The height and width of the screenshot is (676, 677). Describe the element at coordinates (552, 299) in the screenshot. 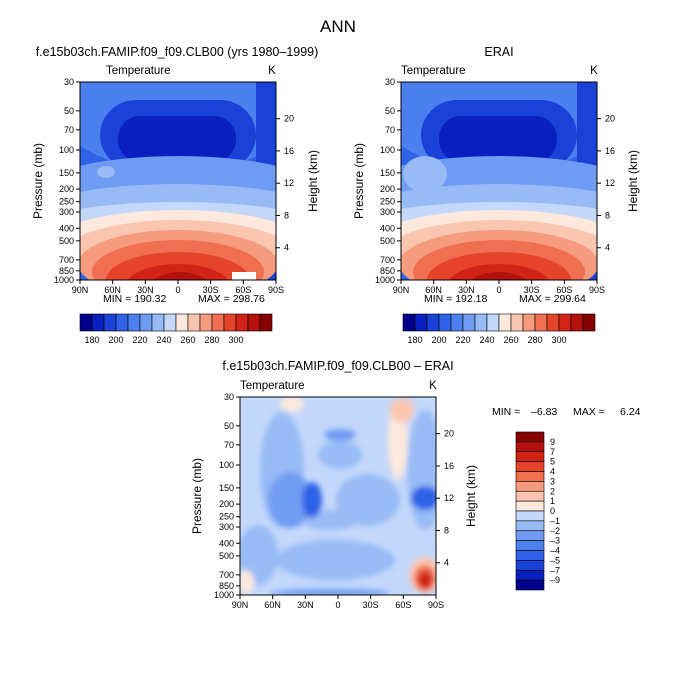

I see `max-label: MAX = 299.64` at that location.